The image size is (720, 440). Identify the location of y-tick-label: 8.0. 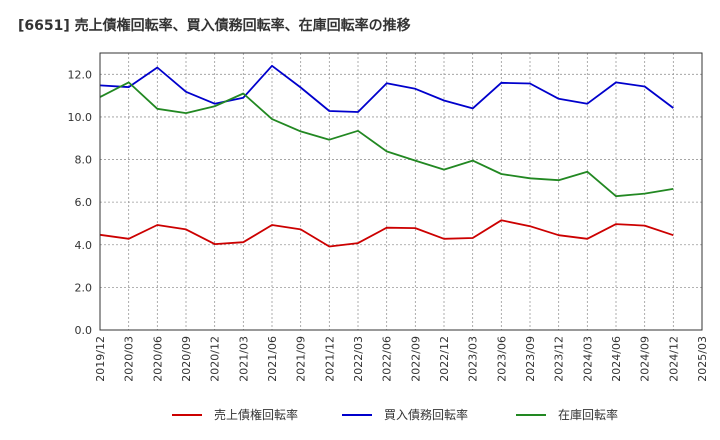
(84, 160).